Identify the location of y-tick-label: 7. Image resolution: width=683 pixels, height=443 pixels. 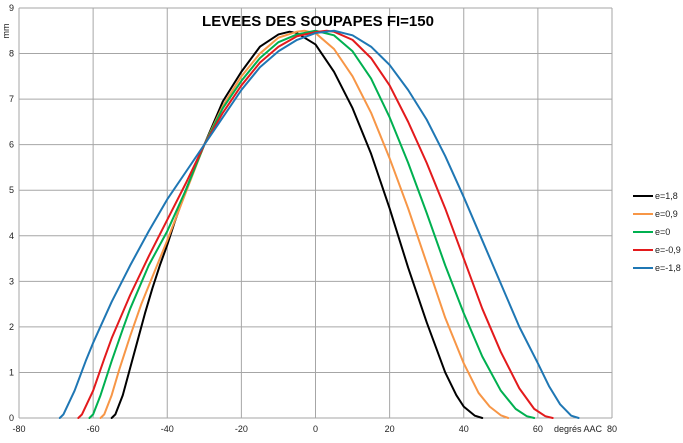
(11, 99).